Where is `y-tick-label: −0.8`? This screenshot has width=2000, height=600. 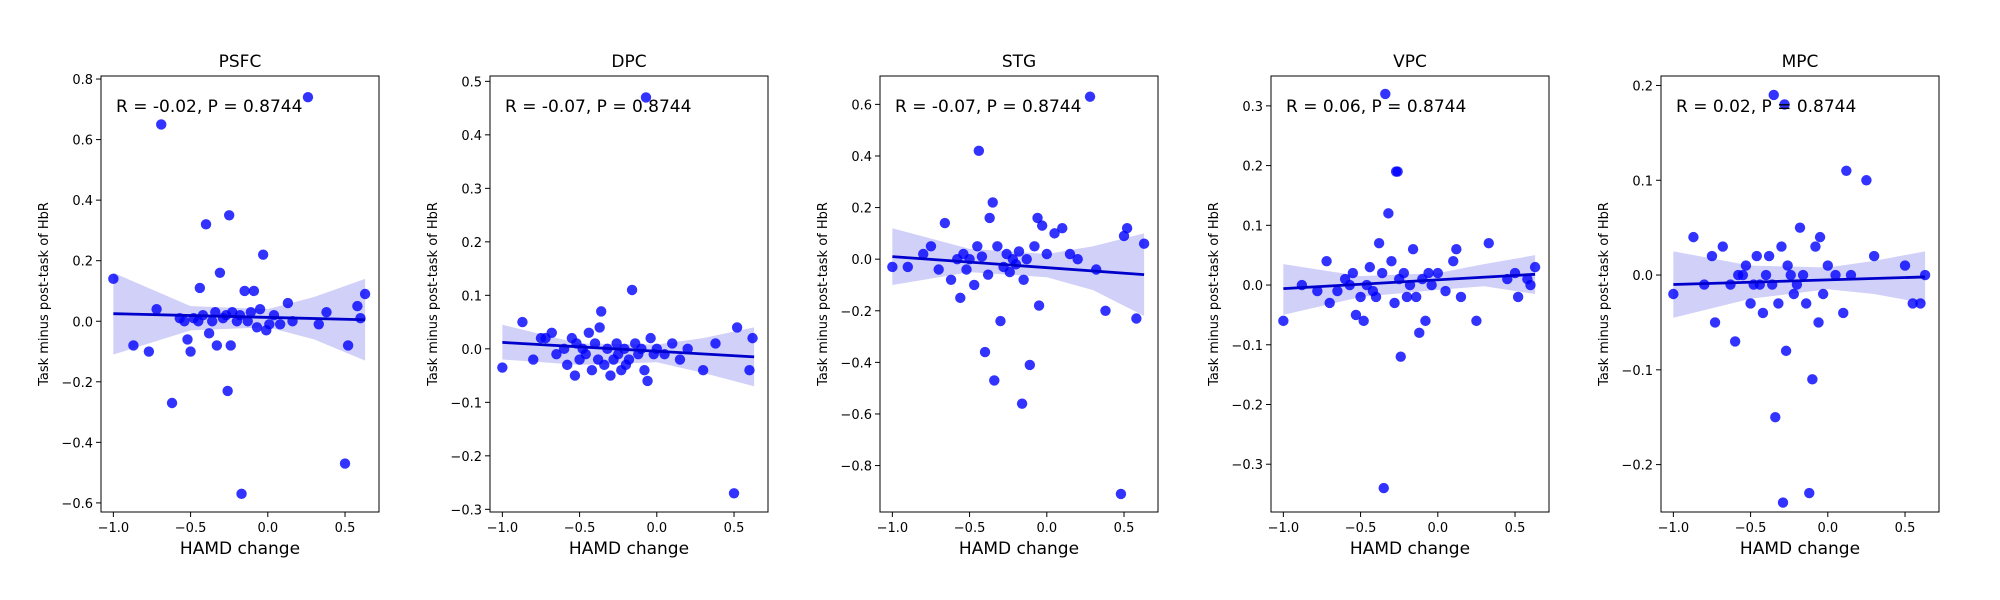
y-tick-label: −0.8 is located at coordinates (856, 467).